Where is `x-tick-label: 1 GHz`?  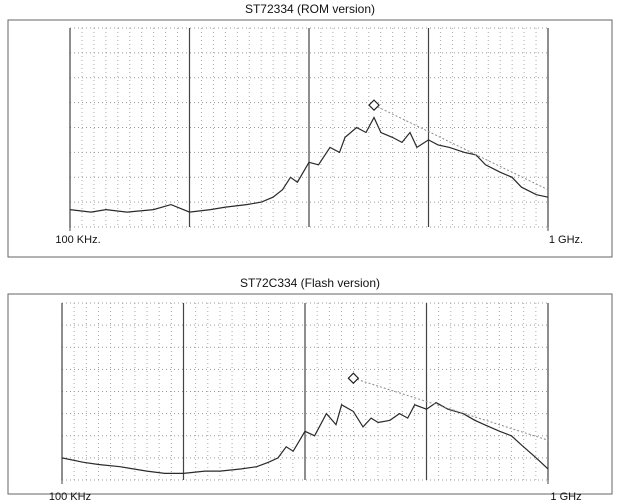 x-tick-label: 1 GHz is located at coordinates (565, 496).